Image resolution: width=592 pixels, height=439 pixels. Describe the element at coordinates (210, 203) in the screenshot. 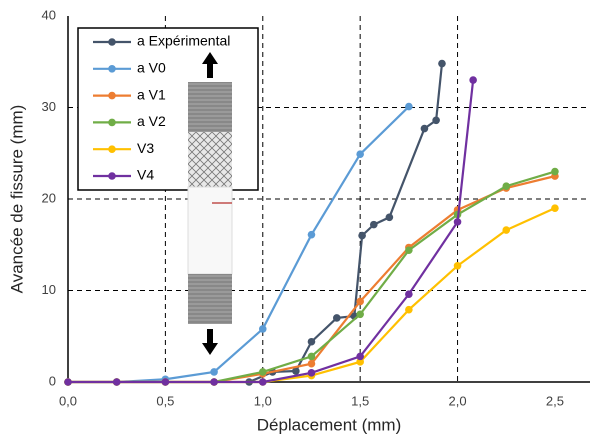

I see `specimen-illustration` at that location.